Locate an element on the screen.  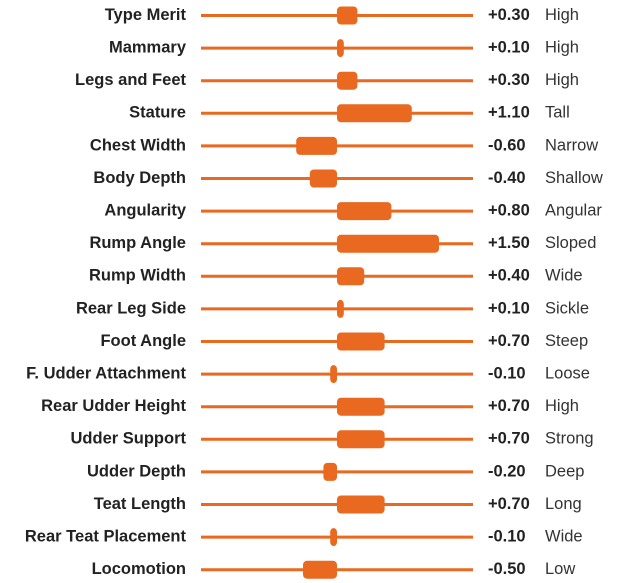
value-label: -0.40 is located at coordinates (507, 178).